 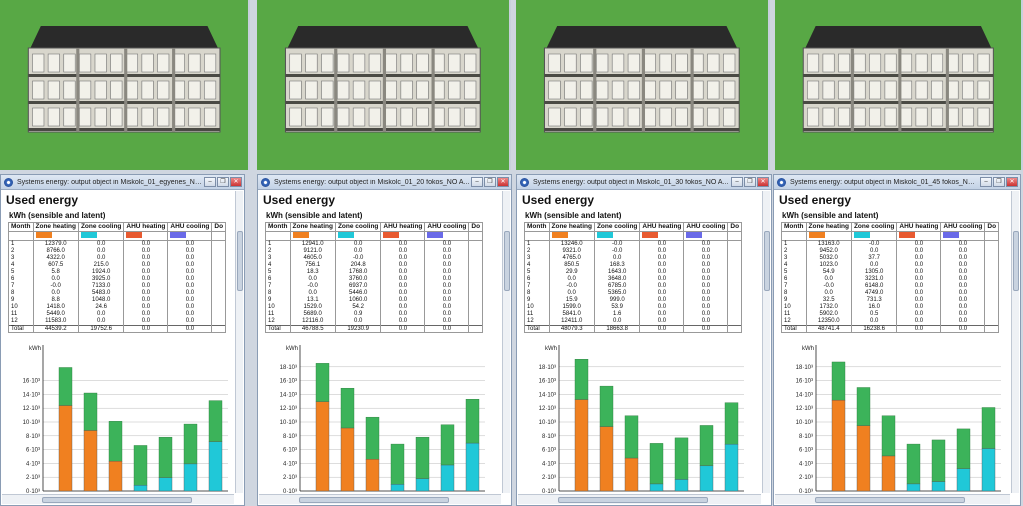 What do you see at coordinates (146, 329) in the screenshot?
I see `total-ahu-heating: 0.0` at bounding box center [146, 329].